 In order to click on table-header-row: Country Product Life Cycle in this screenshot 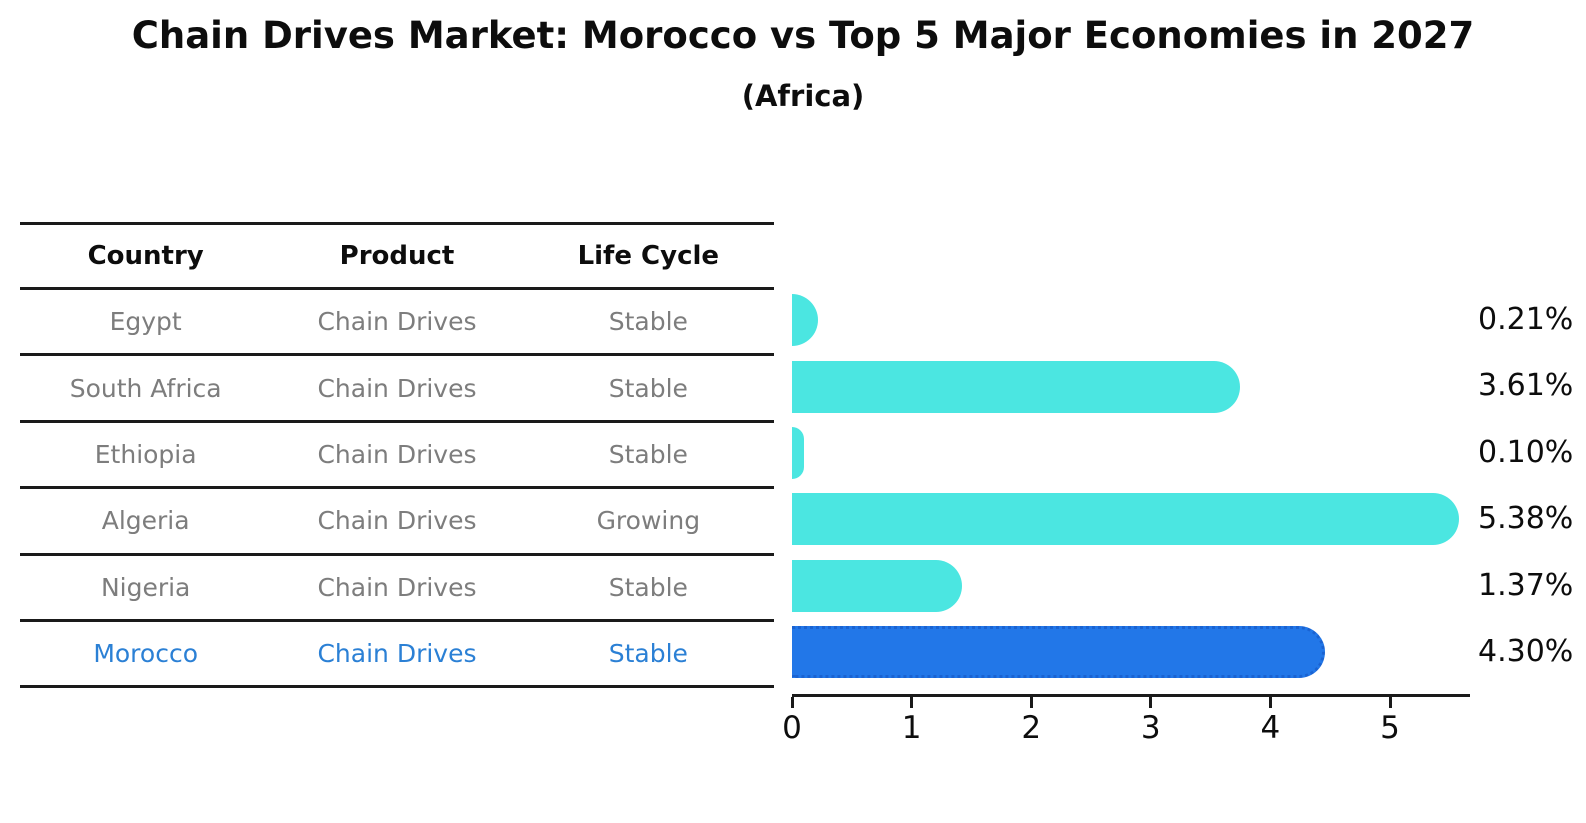, I will do `click(397, 257)`.